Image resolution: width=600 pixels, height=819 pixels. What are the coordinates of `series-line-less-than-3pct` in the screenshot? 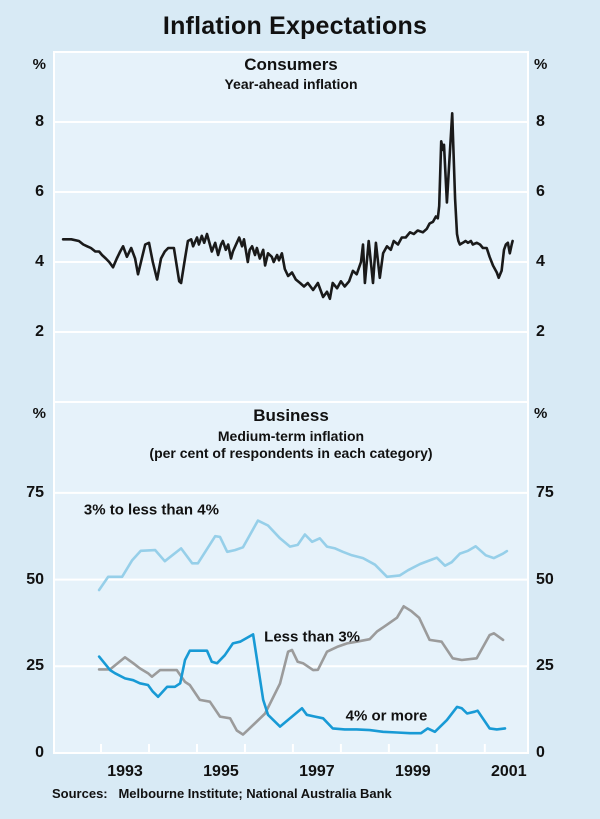 It's located at (301, 670).